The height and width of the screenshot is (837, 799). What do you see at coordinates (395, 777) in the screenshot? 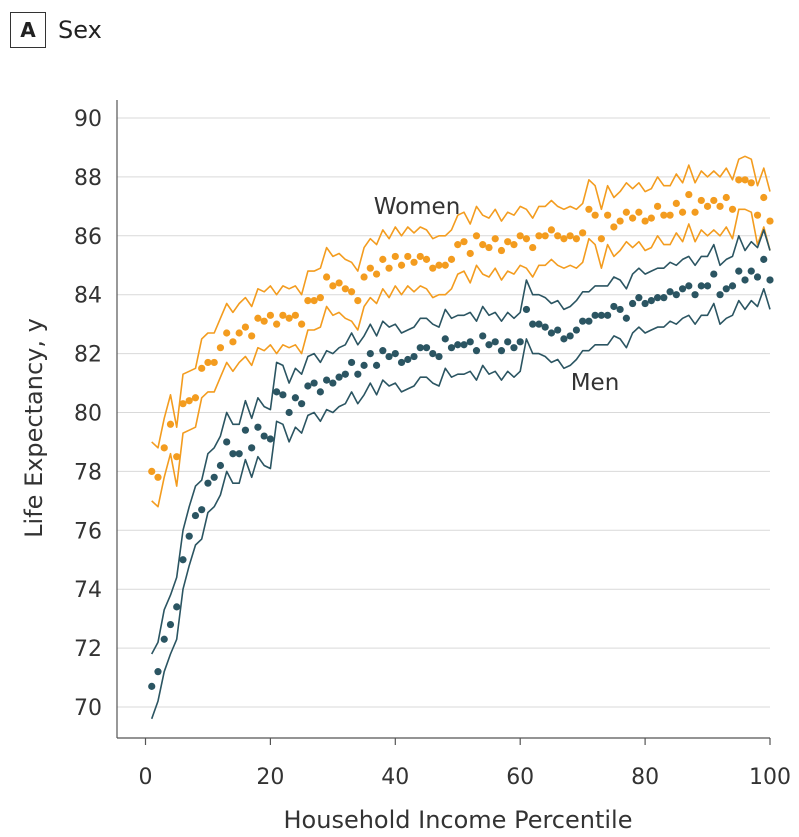
I see `x-tick-label: 40` at bounding box center [395, 777].